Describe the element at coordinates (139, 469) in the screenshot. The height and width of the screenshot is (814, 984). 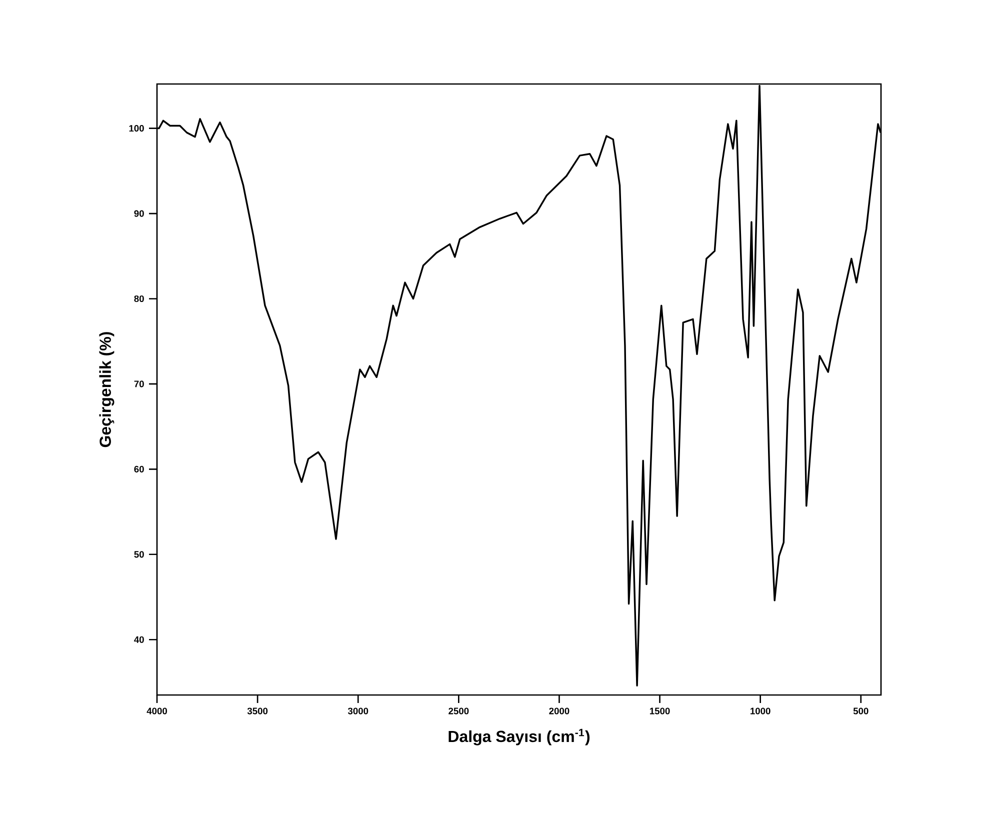
I see `y-tick-label: 60` at that location.